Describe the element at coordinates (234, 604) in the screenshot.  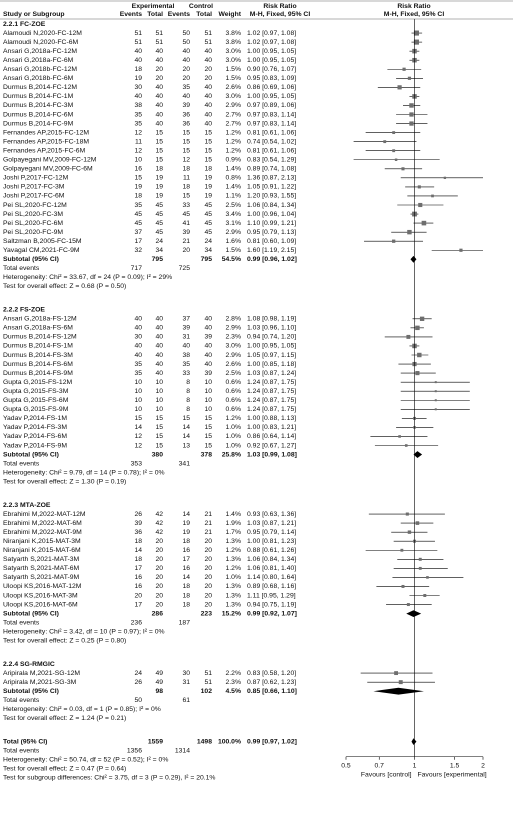
I see `weight: 1.3%` at that location.